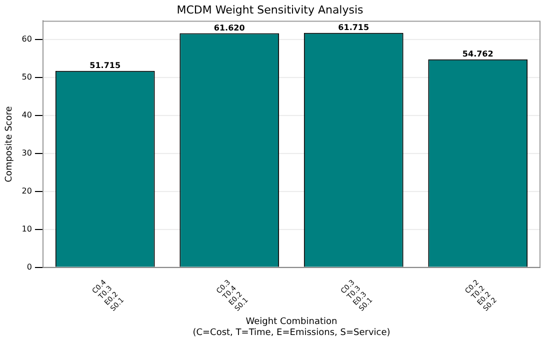 The height and width of the screenshot is (338, 550). I want to click on y-tick-label: 60, so click(27, 39).